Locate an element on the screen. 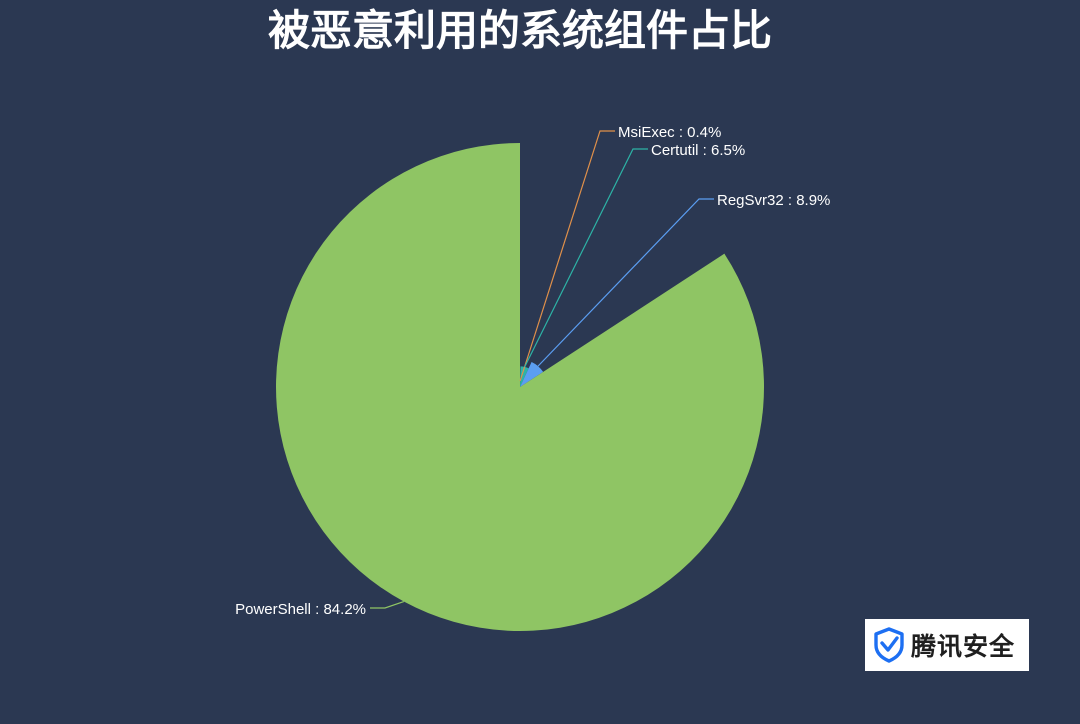 The image size is (1080, 724). leader-line-msiexec is located at coordinates (567, 256).